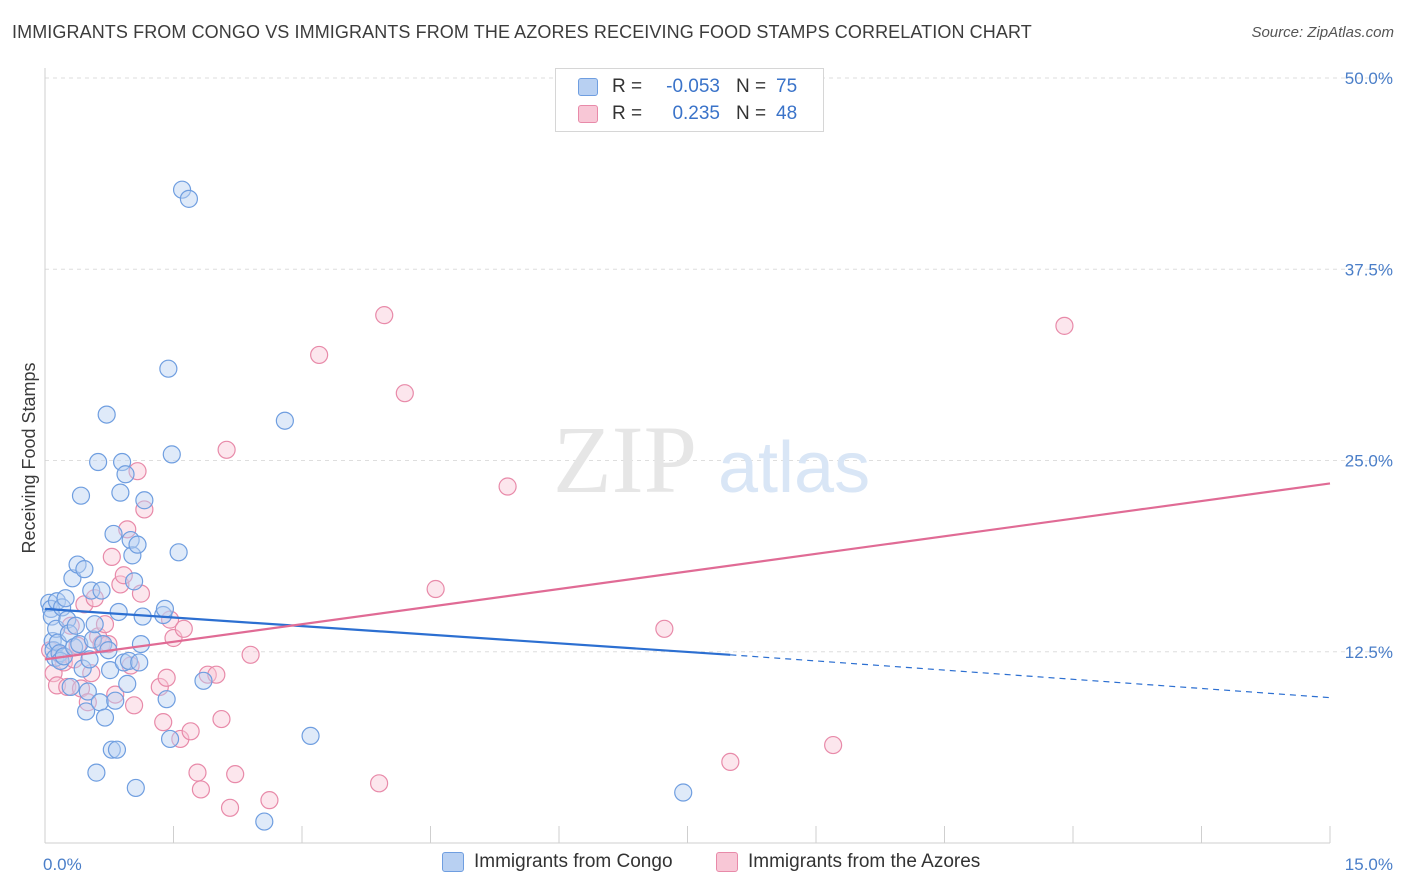 Image resolution: width=1406 pixels, height=892 pixels. I want to click on legend-swatch-congo, so click(588, 87).